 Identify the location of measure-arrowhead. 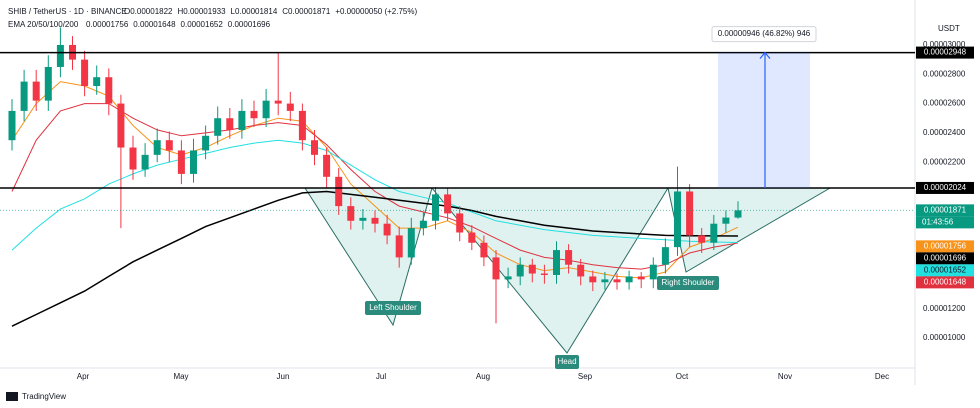
(765, 55).